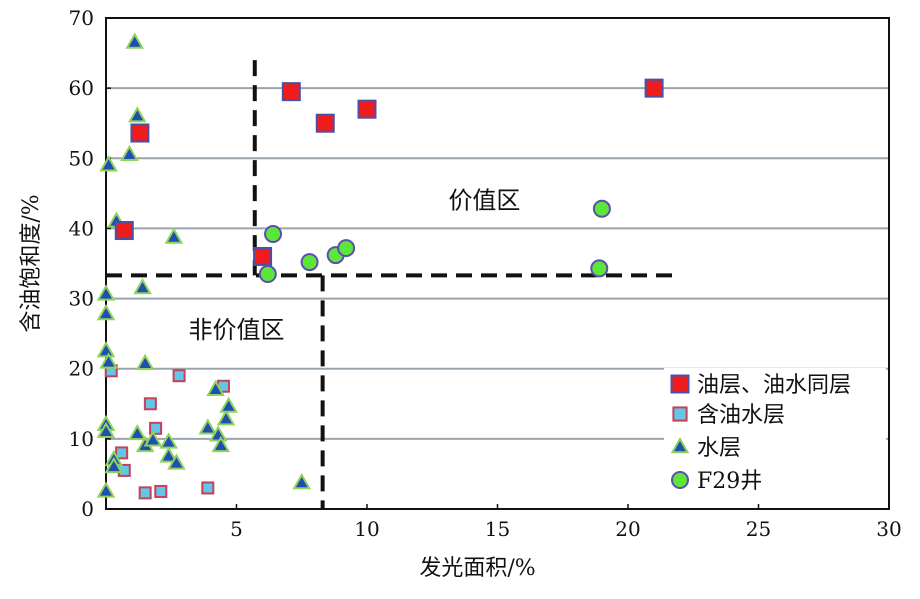 The height and width of the screenshot is (599, 920). What do you see at coordinates (719, 448) in the screenshot?
I see `legend-label-water-layer: 水层` at bounding box center [719, 448].